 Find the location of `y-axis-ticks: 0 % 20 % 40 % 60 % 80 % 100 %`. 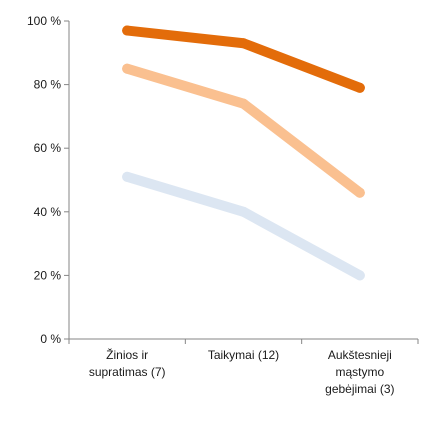

y-axis-ticks: 0 % 20 % 40 % 60 % 80 % 100 % is located at coordinates (48, 180).